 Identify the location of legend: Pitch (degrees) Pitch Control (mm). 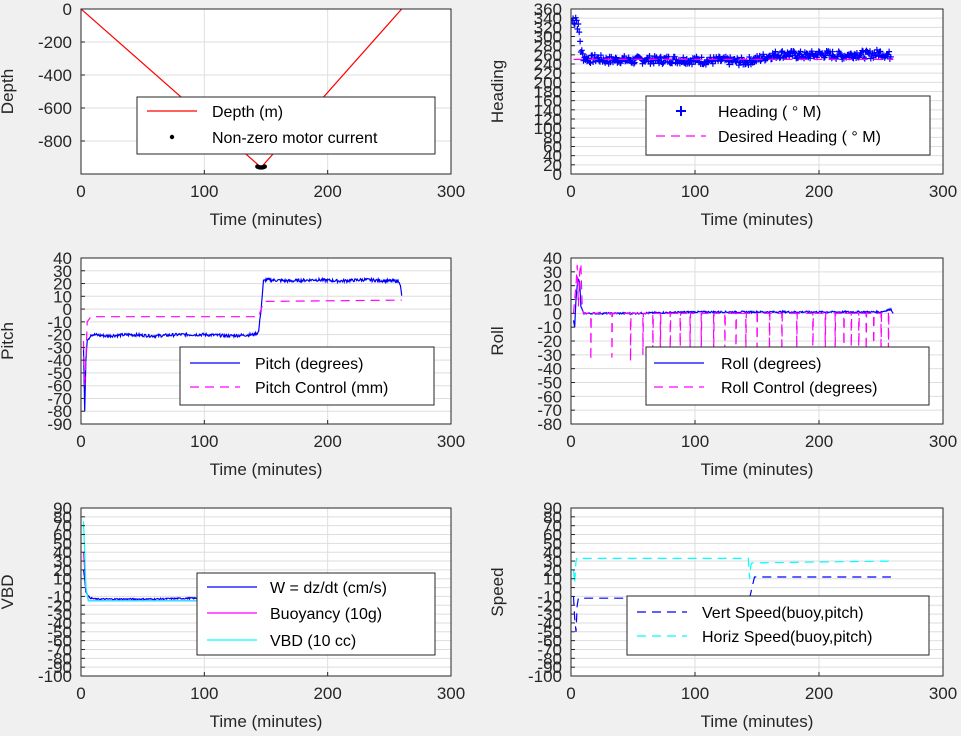
(307, 376).